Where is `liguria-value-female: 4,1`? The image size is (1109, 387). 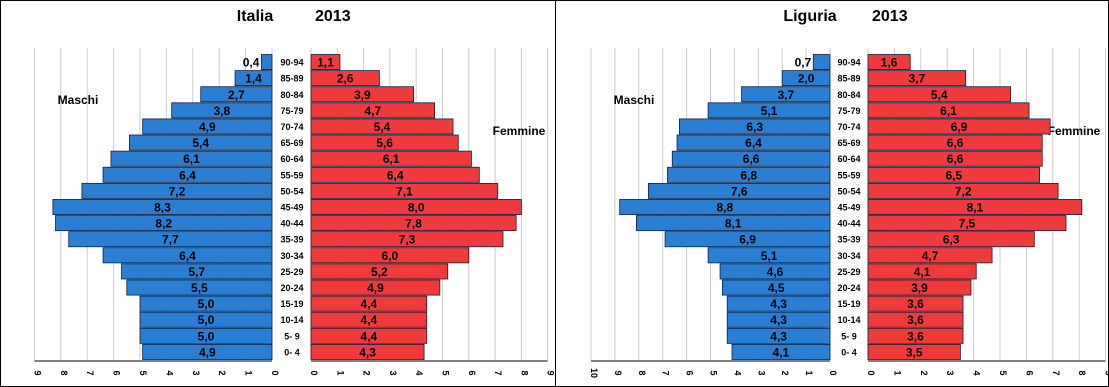
liguria-value-female: 4,1 is located at coordinates (922, 272).